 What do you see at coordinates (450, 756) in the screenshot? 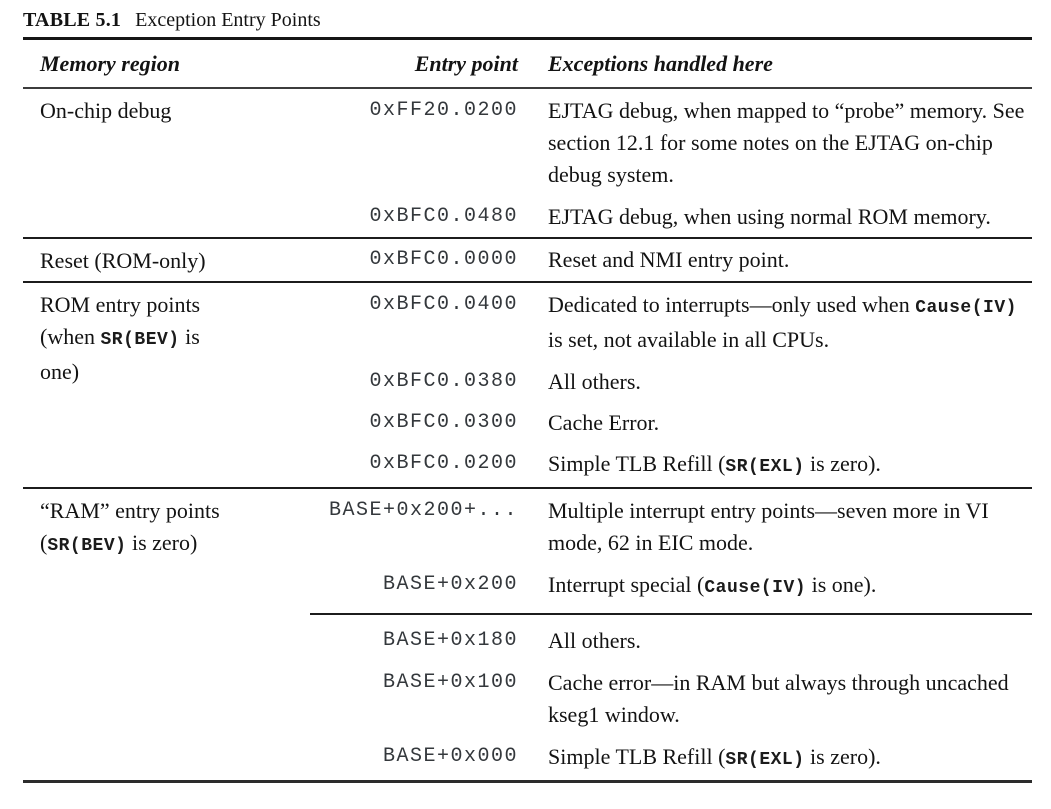
I see `entry-point-cell: BASE+0x000` at bounding box center [450, 756].